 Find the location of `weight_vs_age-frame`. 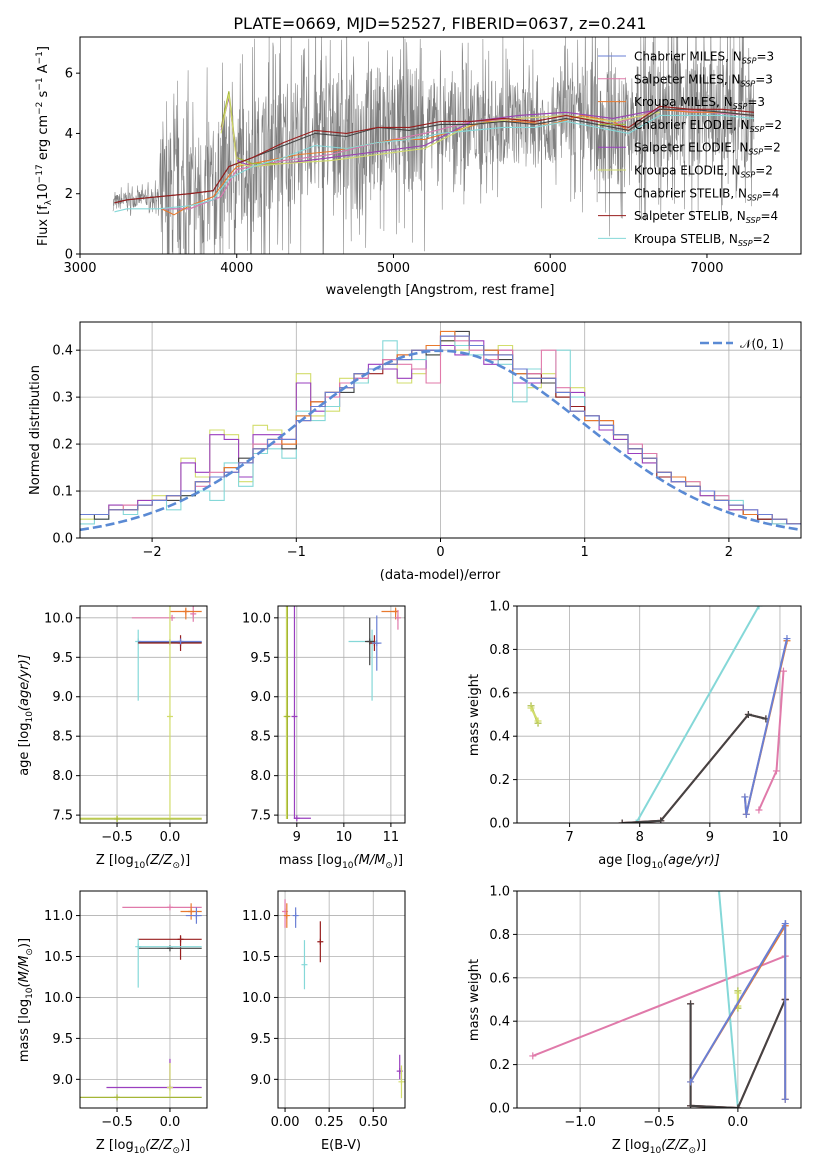

weight_vs_age-frame is located at coordinates (659, 714).